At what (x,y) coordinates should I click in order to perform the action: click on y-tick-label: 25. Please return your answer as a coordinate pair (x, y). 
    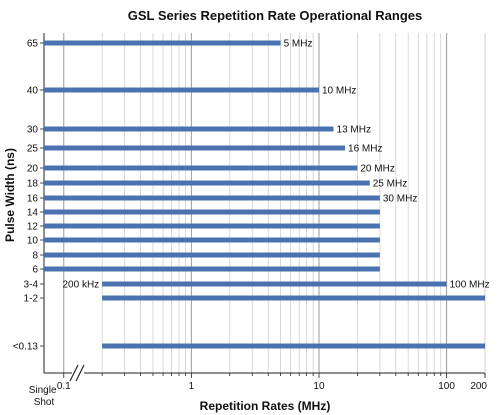
    Looking at the image, I should click on (33, 149).